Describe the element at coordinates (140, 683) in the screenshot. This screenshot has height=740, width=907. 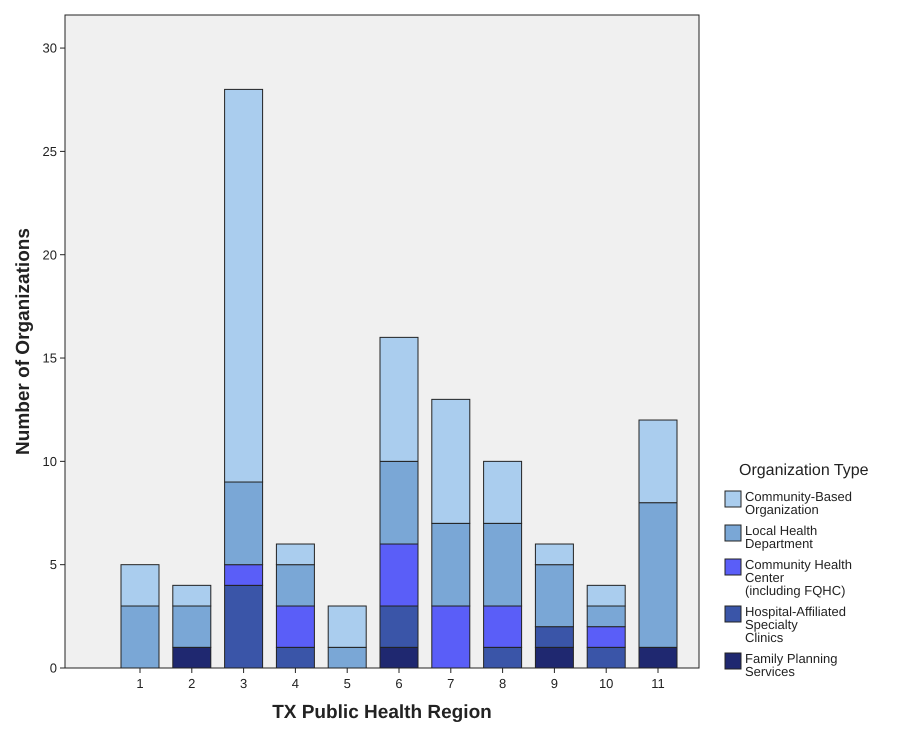
I see `x-tick-label: 1` at that location.